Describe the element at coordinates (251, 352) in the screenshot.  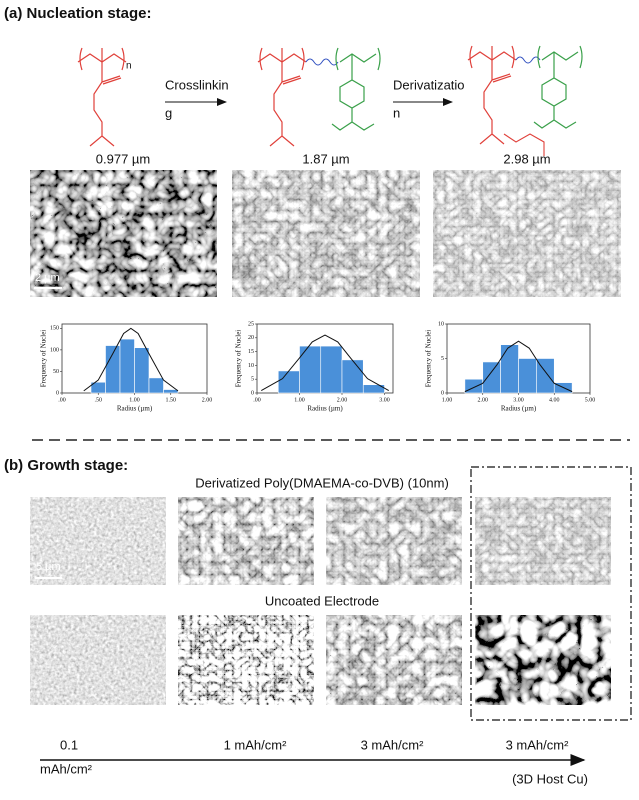
I see `y-tick-label: 15` at that location.